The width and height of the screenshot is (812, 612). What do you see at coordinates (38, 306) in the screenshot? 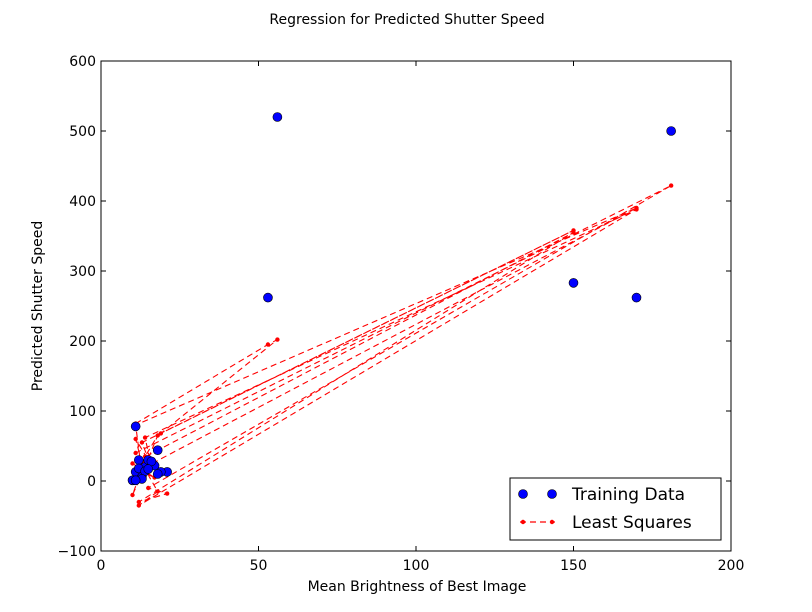
I see `y-axis-label: Predicted Shutter Speed` at bounding box center [38, 306].